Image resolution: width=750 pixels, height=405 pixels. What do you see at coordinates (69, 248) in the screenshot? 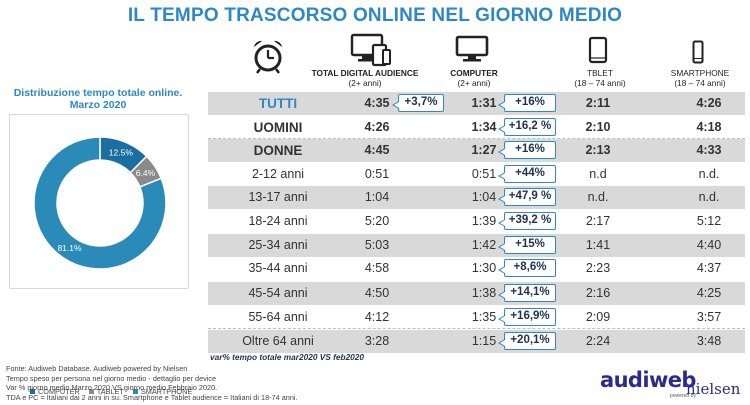
I see `donut-data-label: 81.1%` at bounding box center [69, 248].